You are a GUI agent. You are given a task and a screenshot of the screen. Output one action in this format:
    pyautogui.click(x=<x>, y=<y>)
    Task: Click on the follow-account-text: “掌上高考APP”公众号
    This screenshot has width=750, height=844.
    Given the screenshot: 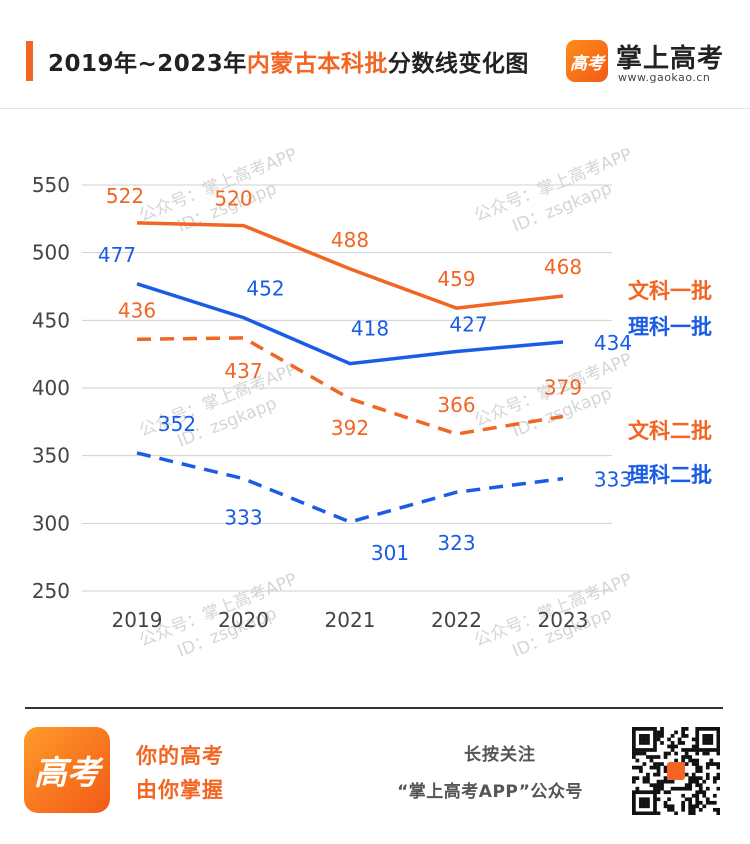 What is the action you would take?
    pyautogui.click(x=490, y=792)
    